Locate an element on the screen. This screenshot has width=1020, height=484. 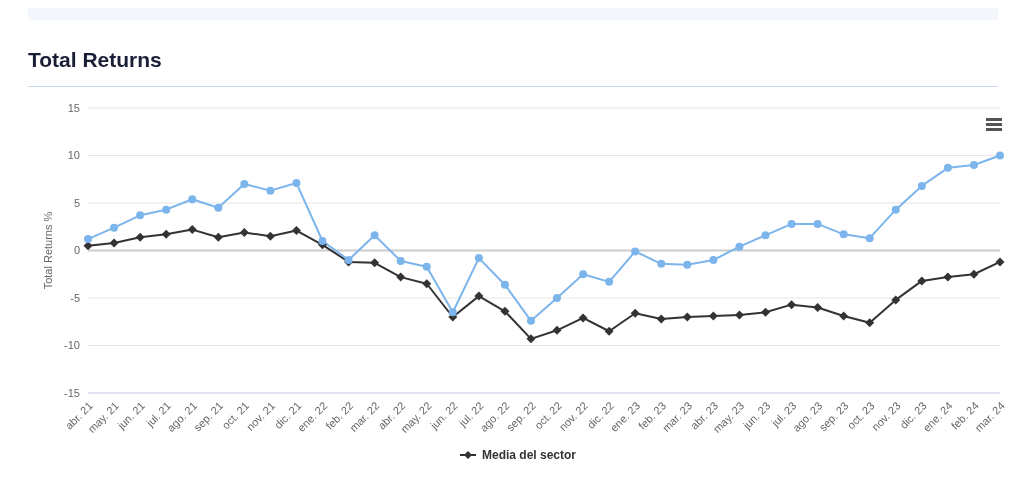
y-axis-title: Total Returns % is located at coordinates (47, 250).